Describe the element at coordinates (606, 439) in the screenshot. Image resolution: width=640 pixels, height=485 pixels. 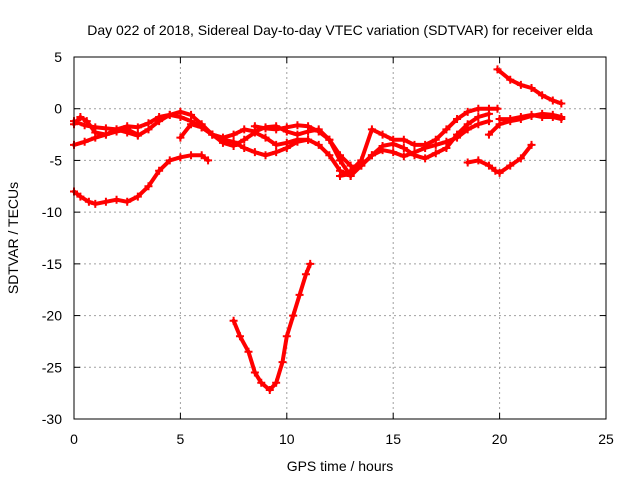
I see `x-tick-label: 25` at that location.